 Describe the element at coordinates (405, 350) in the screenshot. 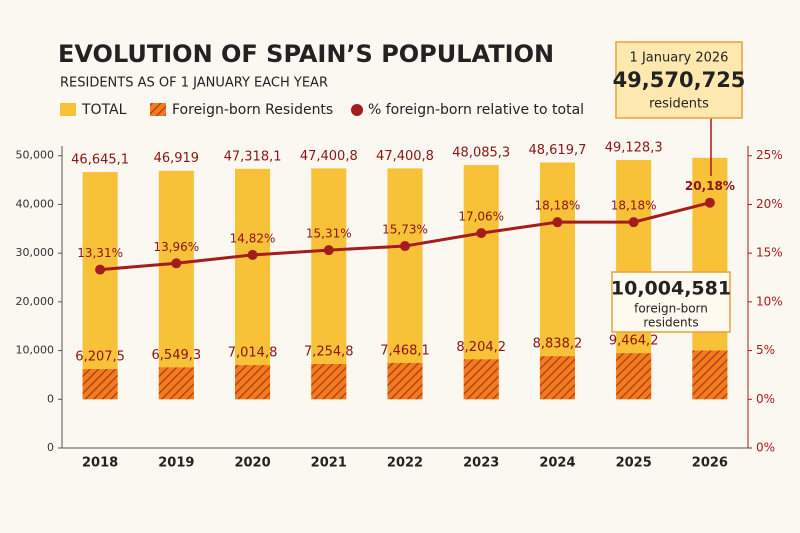

I see `value-label: 7,468,1` at that location.